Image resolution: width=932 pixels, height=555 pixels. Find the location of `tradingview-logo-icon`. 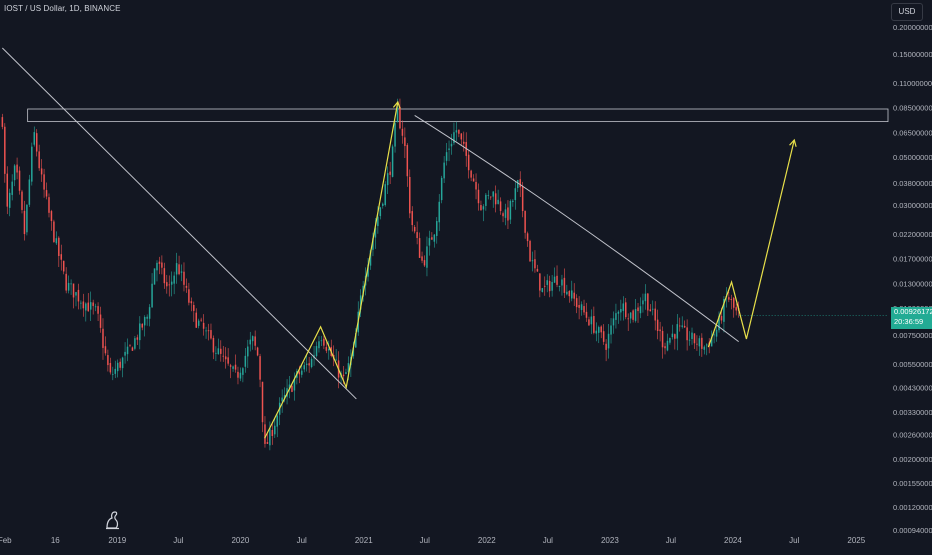

tradingview-logo-icon is located at coordinates (113, 520).